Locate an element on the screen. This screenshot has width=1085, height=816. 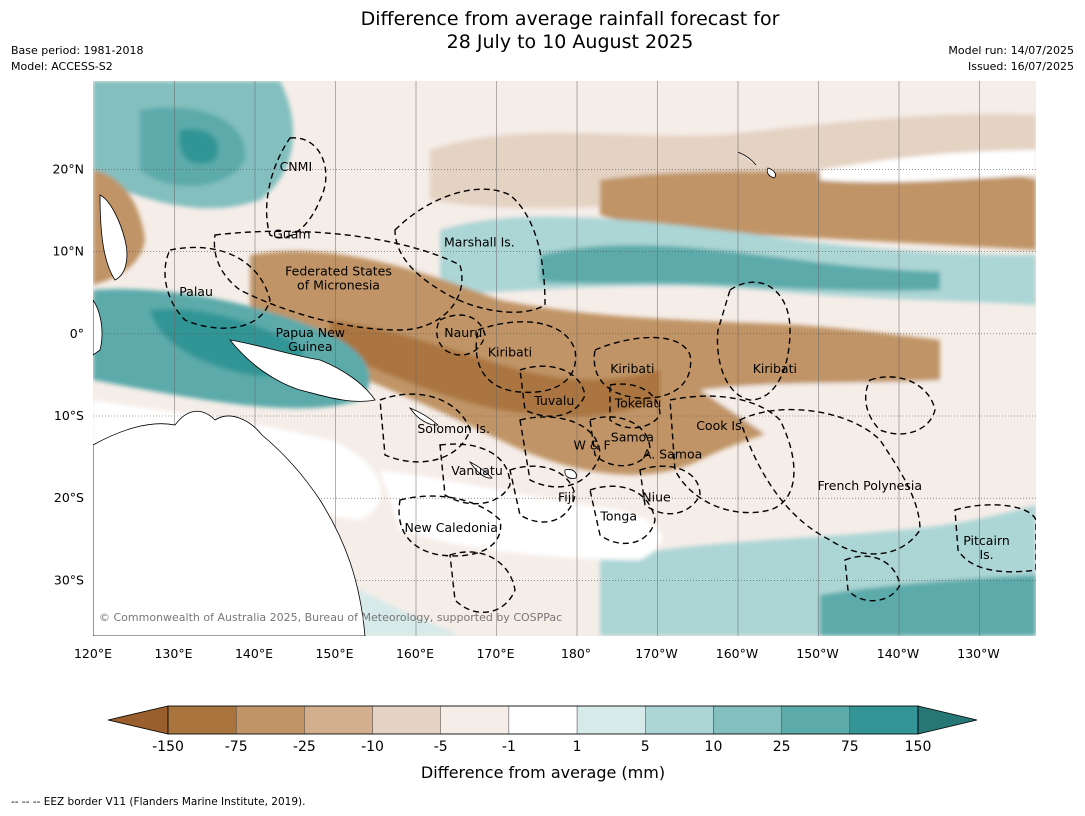
model-name: Model: ACCESS-S2 is located at coordinates (62, 66).